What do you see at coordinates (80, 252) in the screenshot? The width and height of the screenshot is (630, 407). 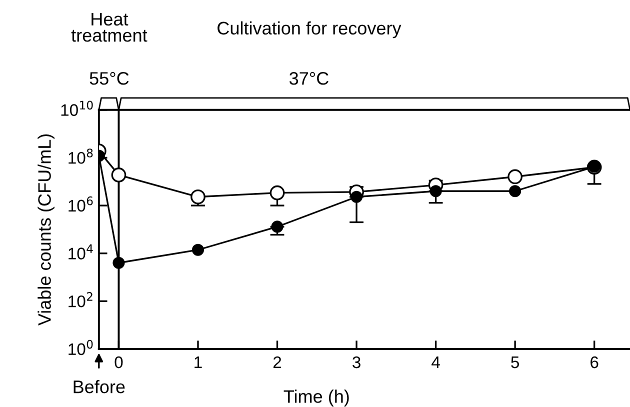 I see `y-tick-label: 10$^{4}$` at bounding box center [80, 252].